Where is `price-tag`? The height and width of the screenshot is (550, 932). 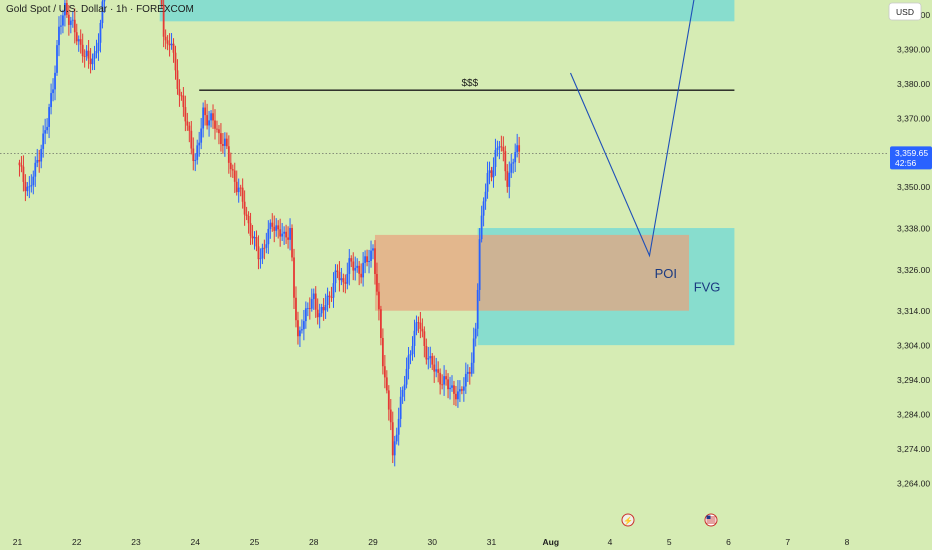
price-tag is located at coordinates (911, 158).